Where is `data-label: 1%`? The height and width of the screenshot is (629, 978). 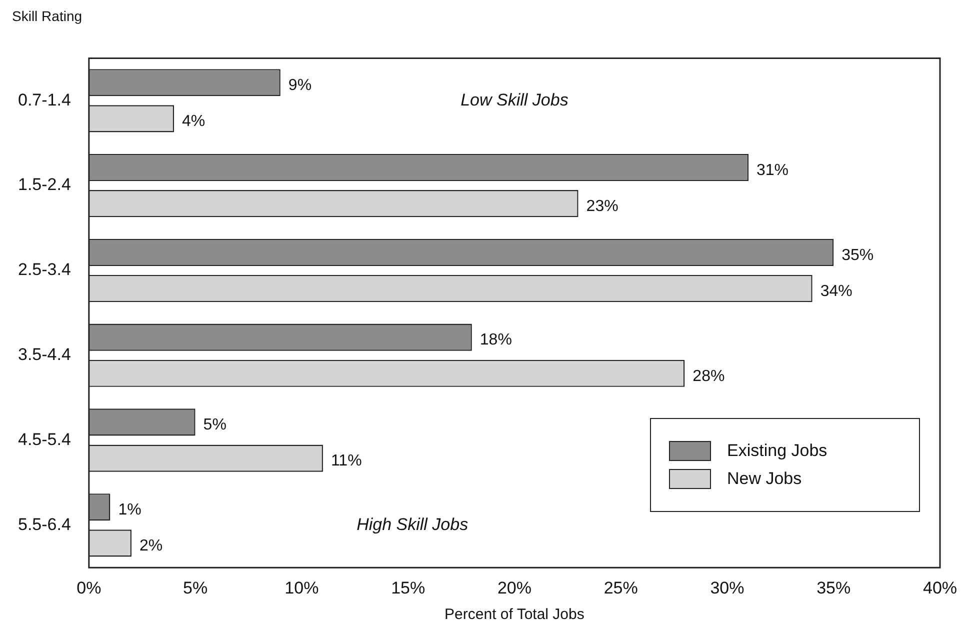
data-label: 1% is located at coordinates (130, 510).